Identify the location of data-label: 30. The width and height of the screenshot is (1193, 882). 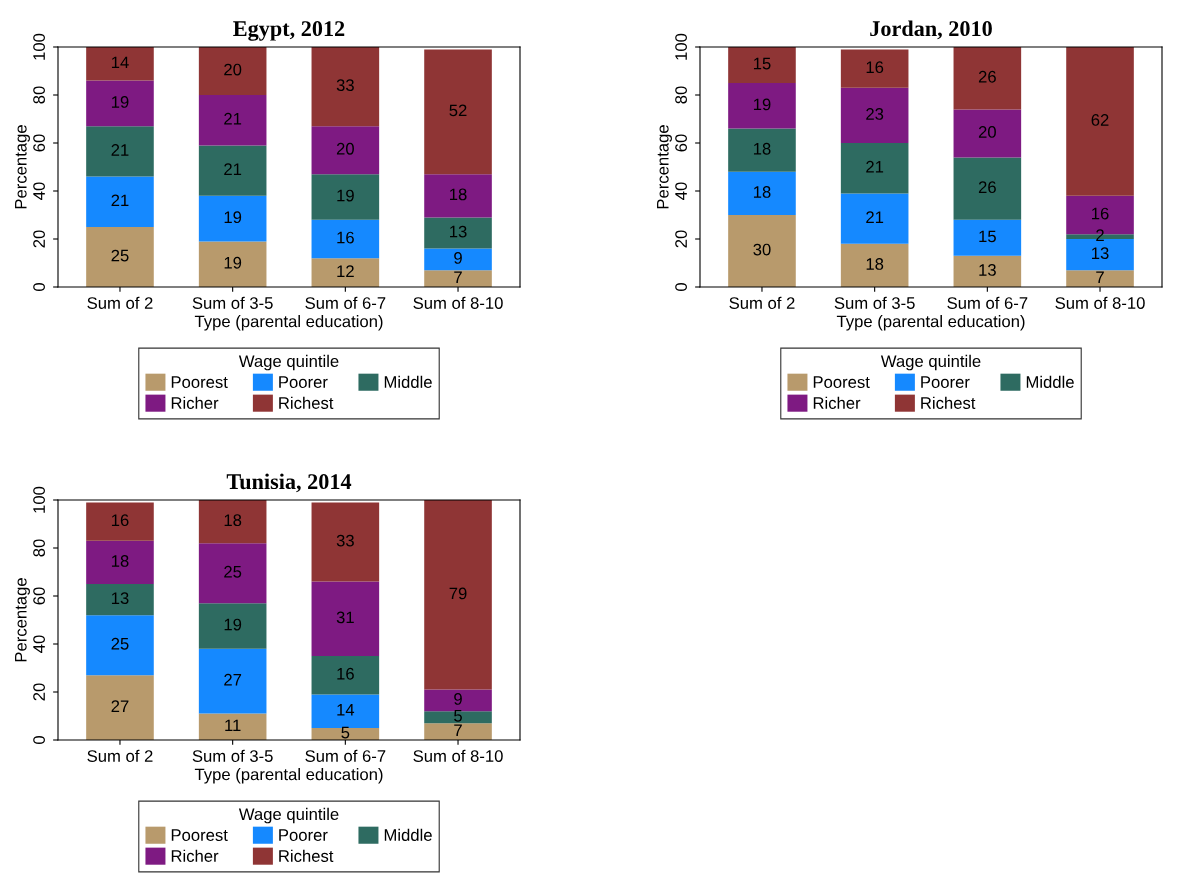
(762, 249).